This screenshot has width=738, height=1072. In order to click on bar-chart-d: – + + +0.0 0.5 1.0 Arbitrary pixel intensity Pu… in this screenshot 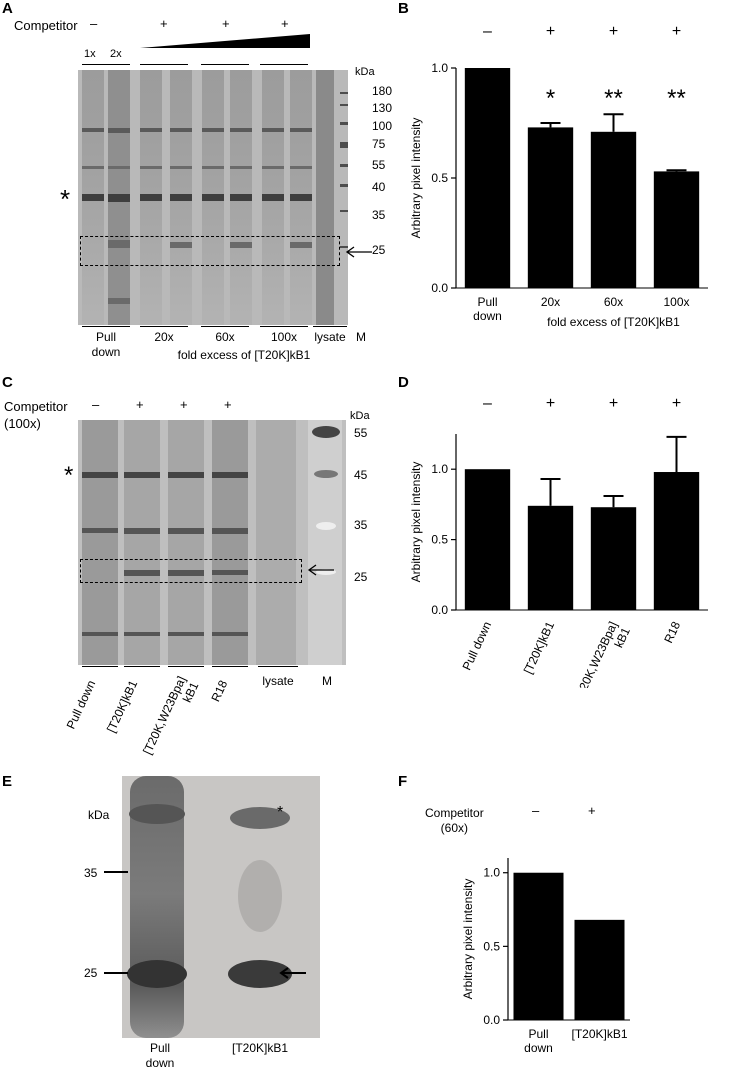, I will do `click(558, 541)`.